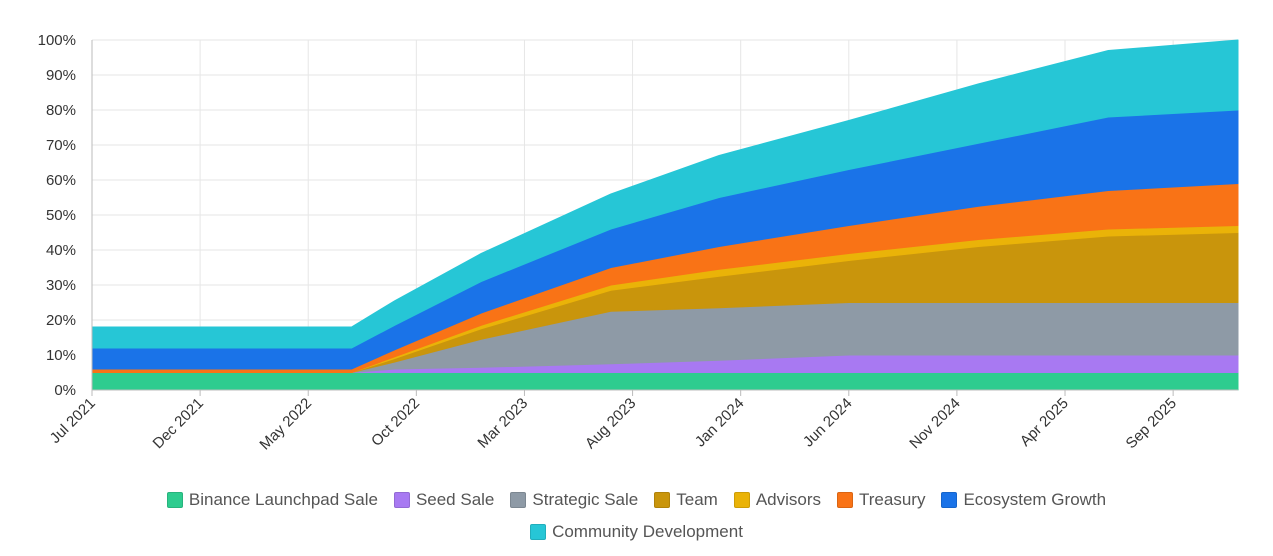  Describe the element at coordinates (647, 531) in the screenshot. I see `legend-label: Community Development` at that location.